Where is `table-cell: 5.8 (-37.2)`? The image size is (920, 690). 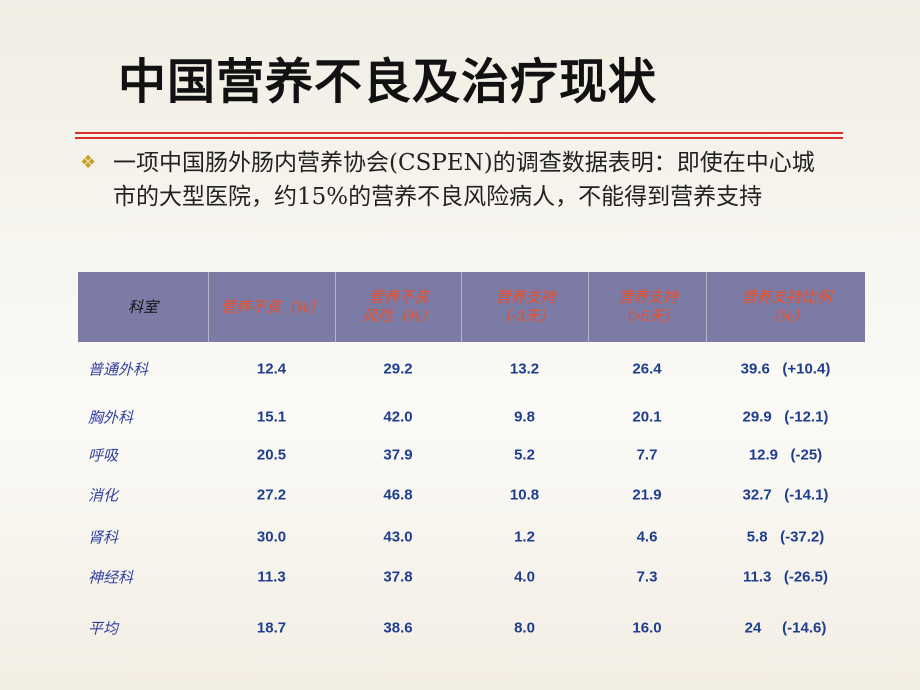
table-cell: 5.8 (-37.2) is located at coordinates (785, 537).